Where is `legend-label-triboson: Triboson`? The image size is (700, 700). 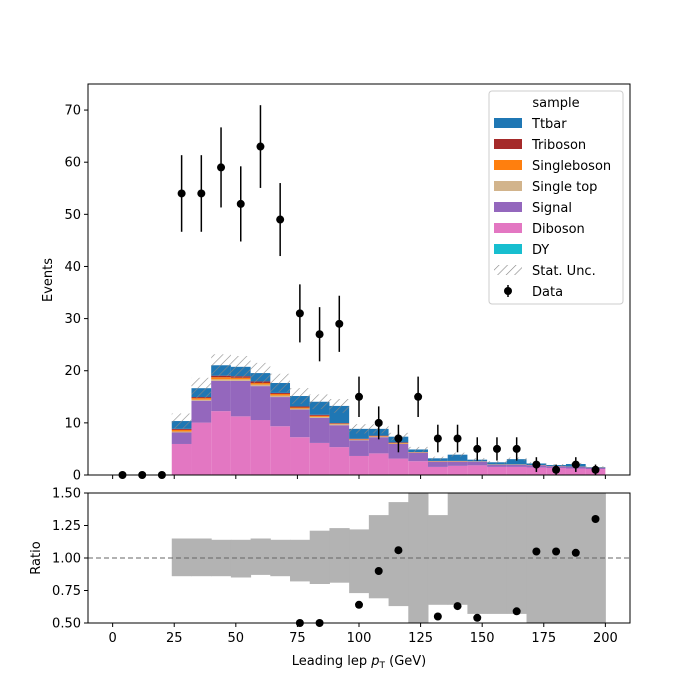 legend-label-triboson: Triboson is located at coordinates (558, 145).